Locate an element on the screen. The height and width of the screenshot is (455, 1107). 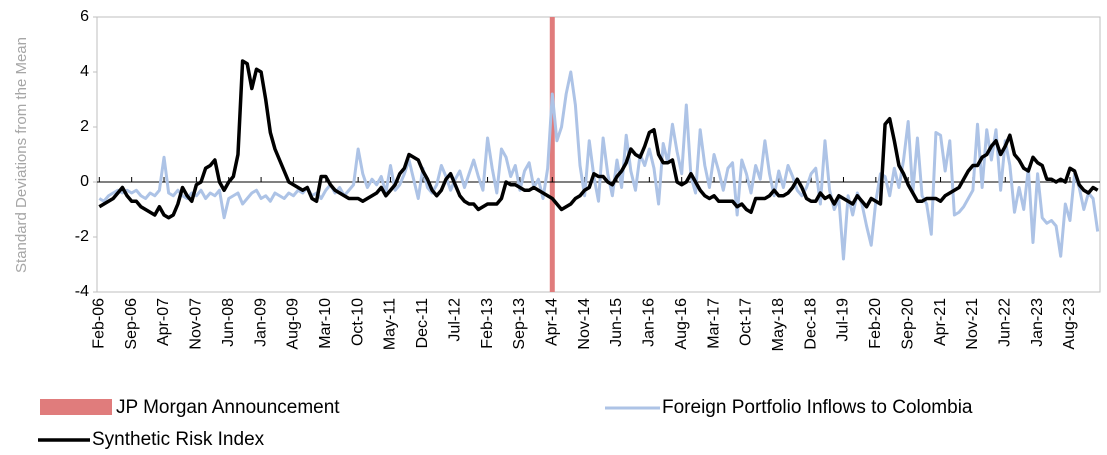
x-tick-label: Aug-09 is located at coordinates (293, 324).